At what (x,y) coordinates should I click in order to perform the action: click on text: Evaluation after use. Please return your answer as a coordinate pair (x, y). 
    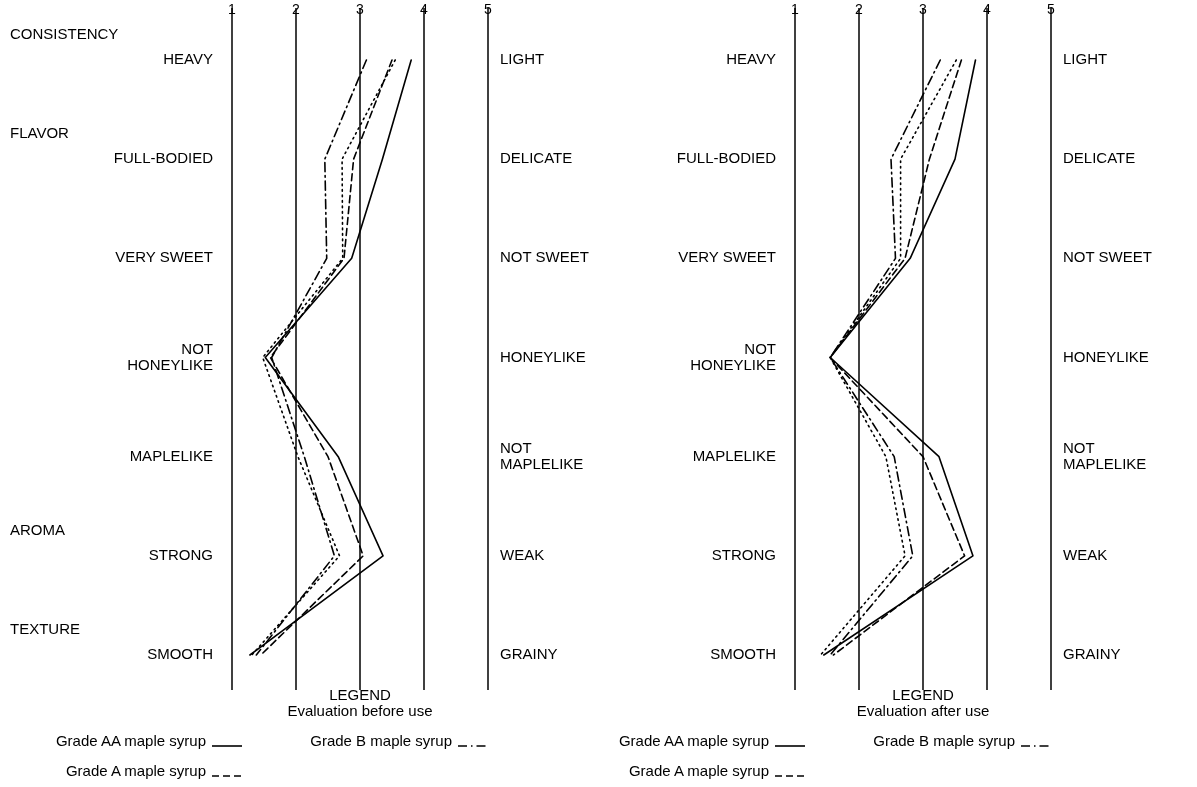
    Looking at the image, I should click on (923, 710).